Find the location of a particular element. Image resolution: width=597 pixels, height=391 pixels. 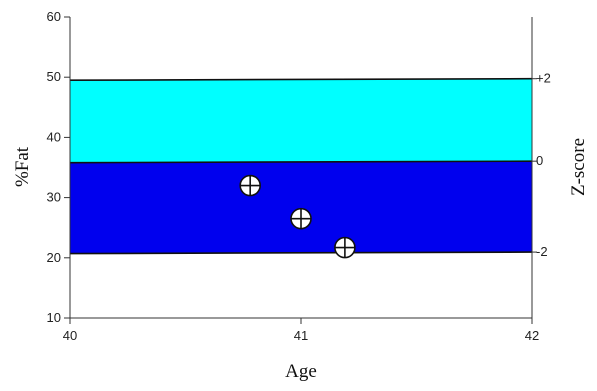

y2-axis-title: Z-score is located at coordinates (578, 167).